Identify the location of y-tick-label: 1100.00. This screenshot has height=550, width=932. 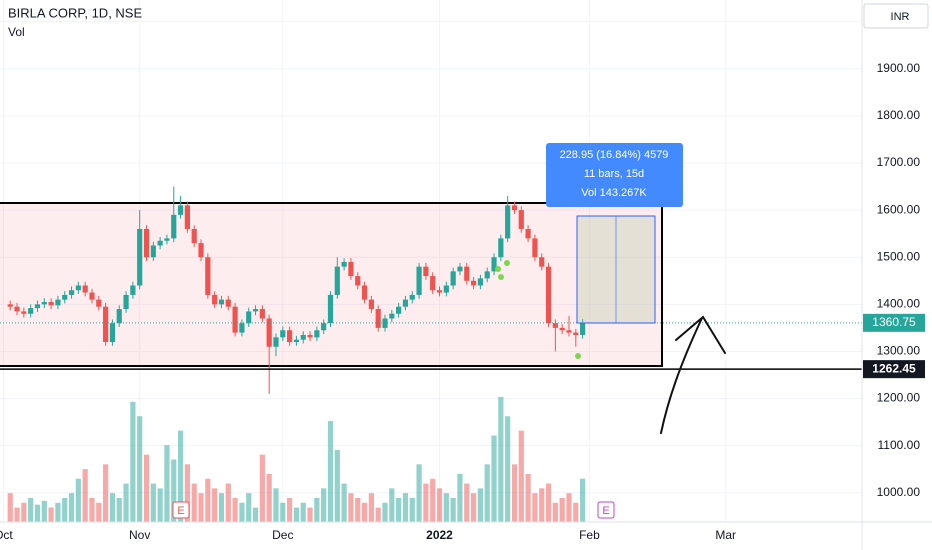
(899, 445).